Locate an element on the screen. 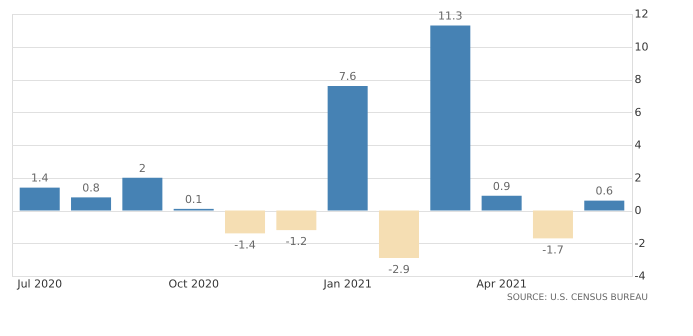 The height and width of the screenshot is (336, 693). y-tick-label: 4 is located at coordinates (638, 145).